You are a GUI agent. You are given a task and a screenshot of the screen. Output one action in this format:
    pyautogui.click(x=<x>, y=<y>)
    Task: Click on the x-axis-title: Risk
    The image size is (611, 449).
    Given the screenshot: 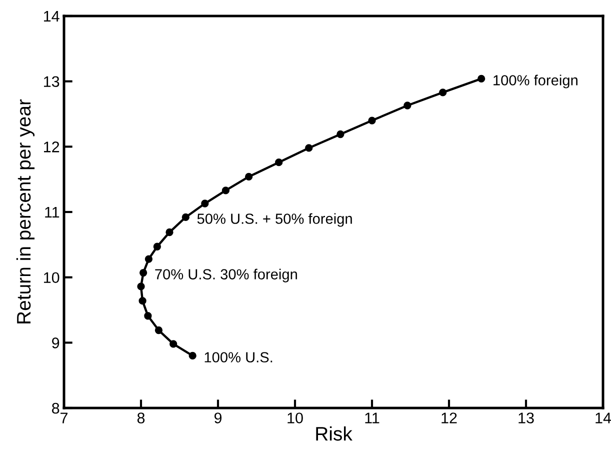 What is the action you would take?
    pyautogui.click(x=334, y=433)
    